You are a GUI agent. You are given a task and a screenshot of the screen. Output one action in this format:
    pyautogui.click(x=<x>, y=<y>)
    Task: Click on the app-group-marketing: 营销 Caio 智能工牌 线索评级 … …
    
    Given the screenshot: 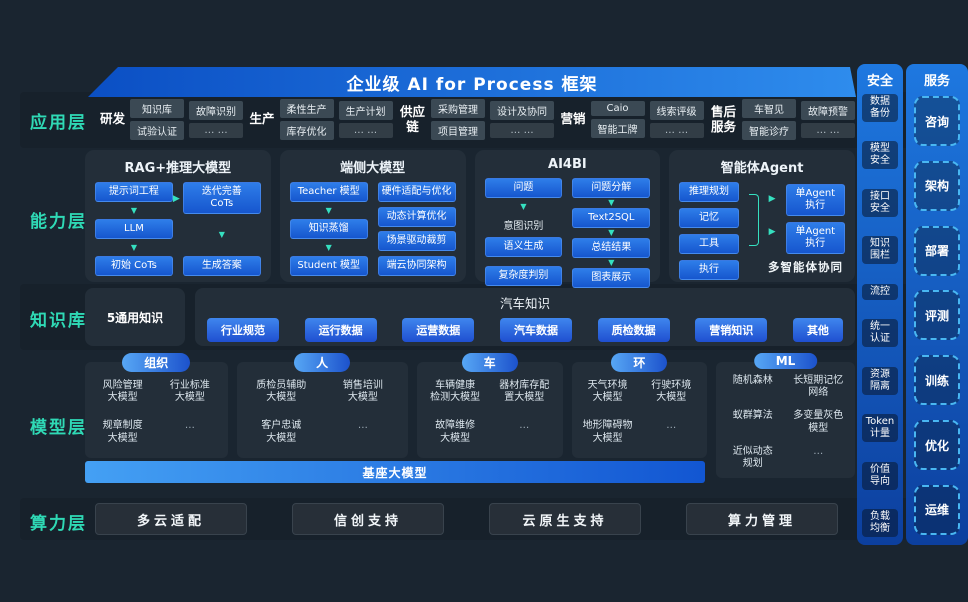 What is the action you would take?
    pyautogui.click(x=632, y=119)
    